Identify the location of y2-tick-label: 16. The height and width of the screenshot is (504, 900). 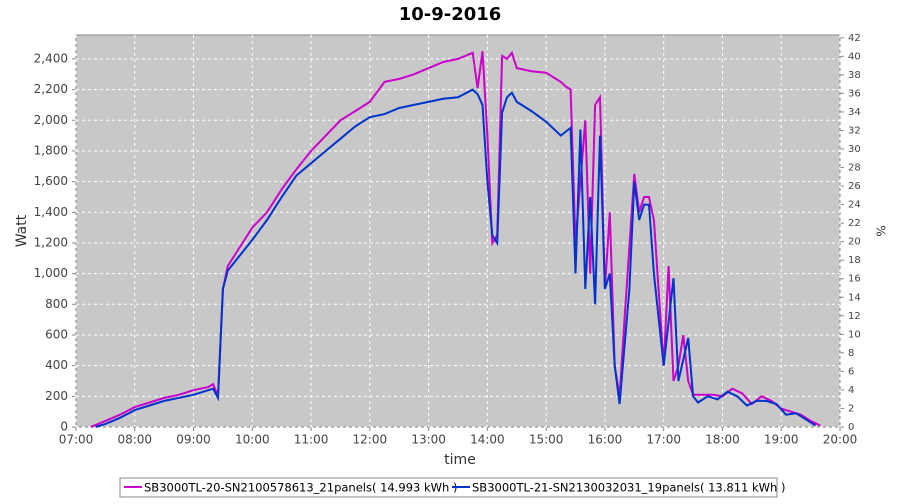
(854, 279).